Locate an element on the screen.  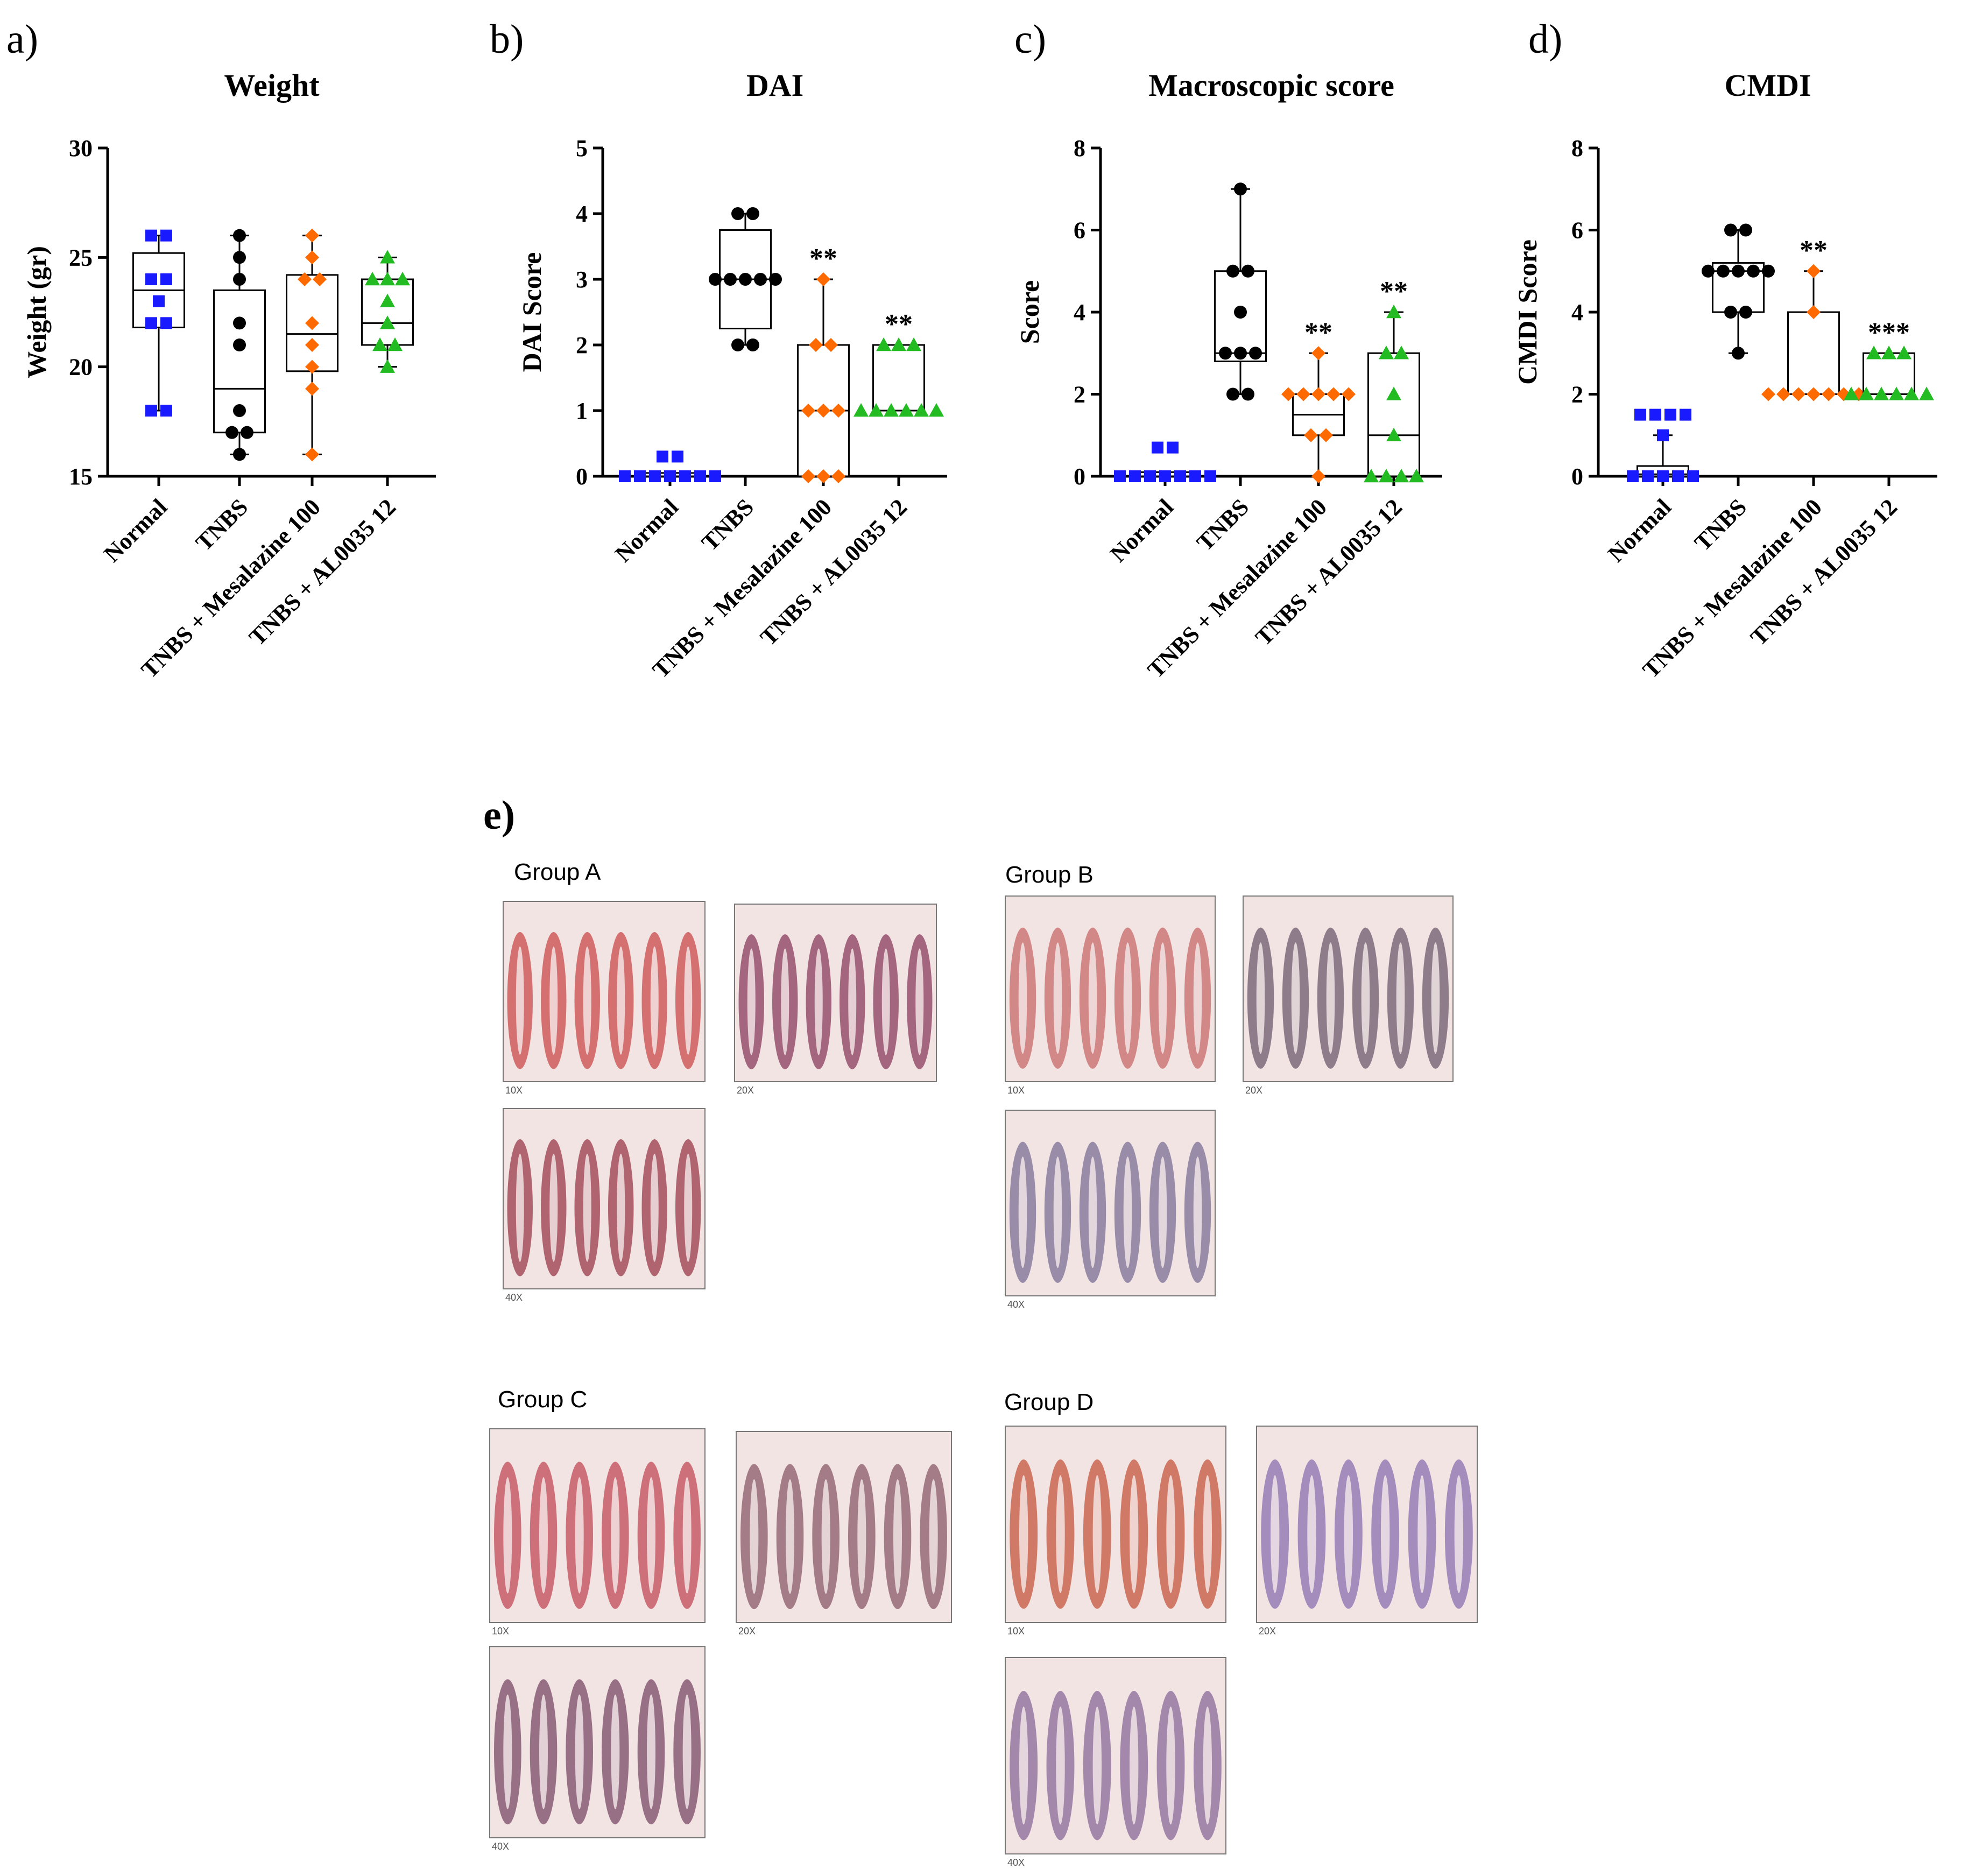
chart-title: CMDI is located at coordinates (1767, 85).